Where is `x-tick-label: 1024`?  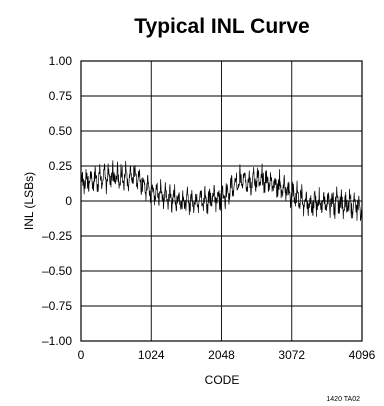 x-tick-label: 1024 is located at coordinates (151, 355).